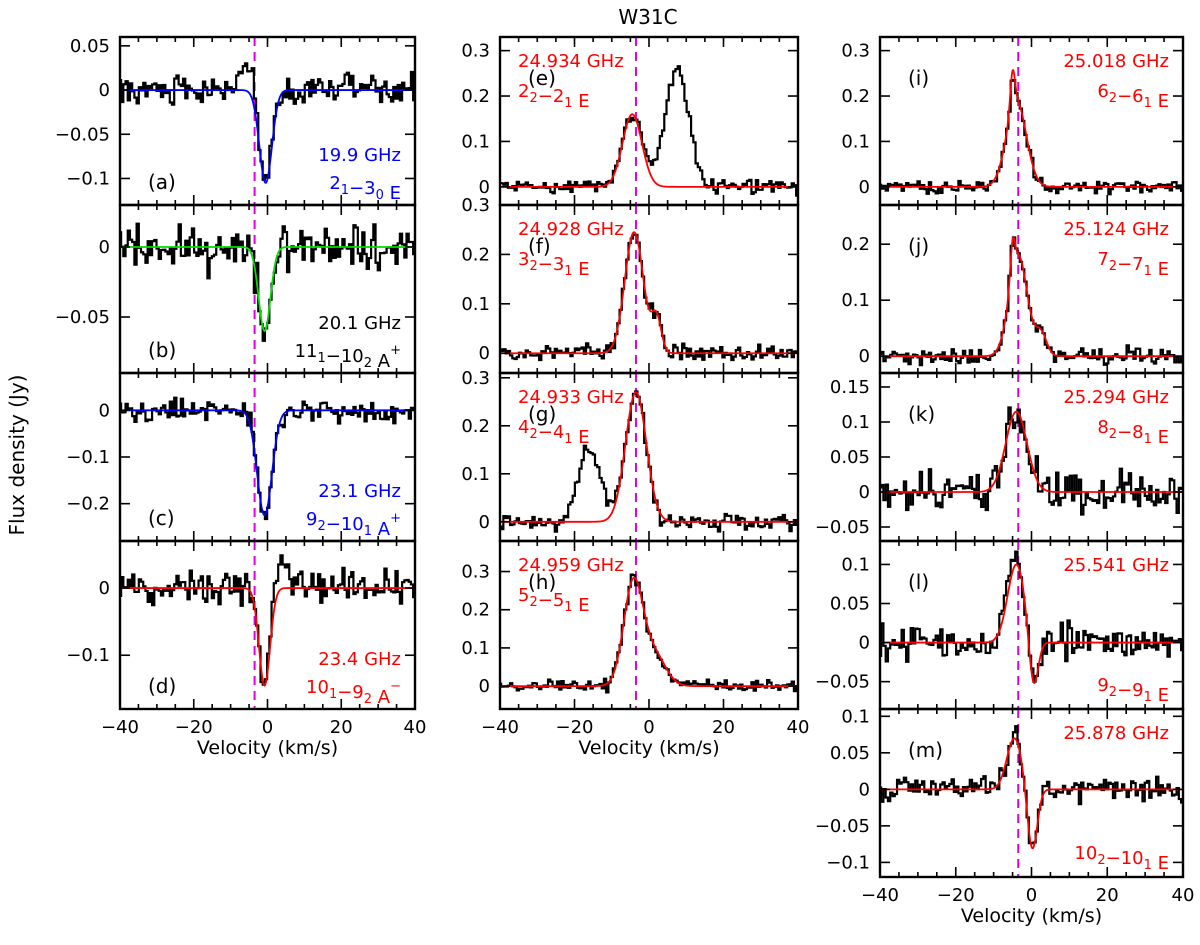 Image resolution: width=1200 pixels, height=945 pixels. What do you see at coordinates (855, 422) in the screenshot?
I see `ytick-label-k-1: 0.1` at bounding box center [855, 422].